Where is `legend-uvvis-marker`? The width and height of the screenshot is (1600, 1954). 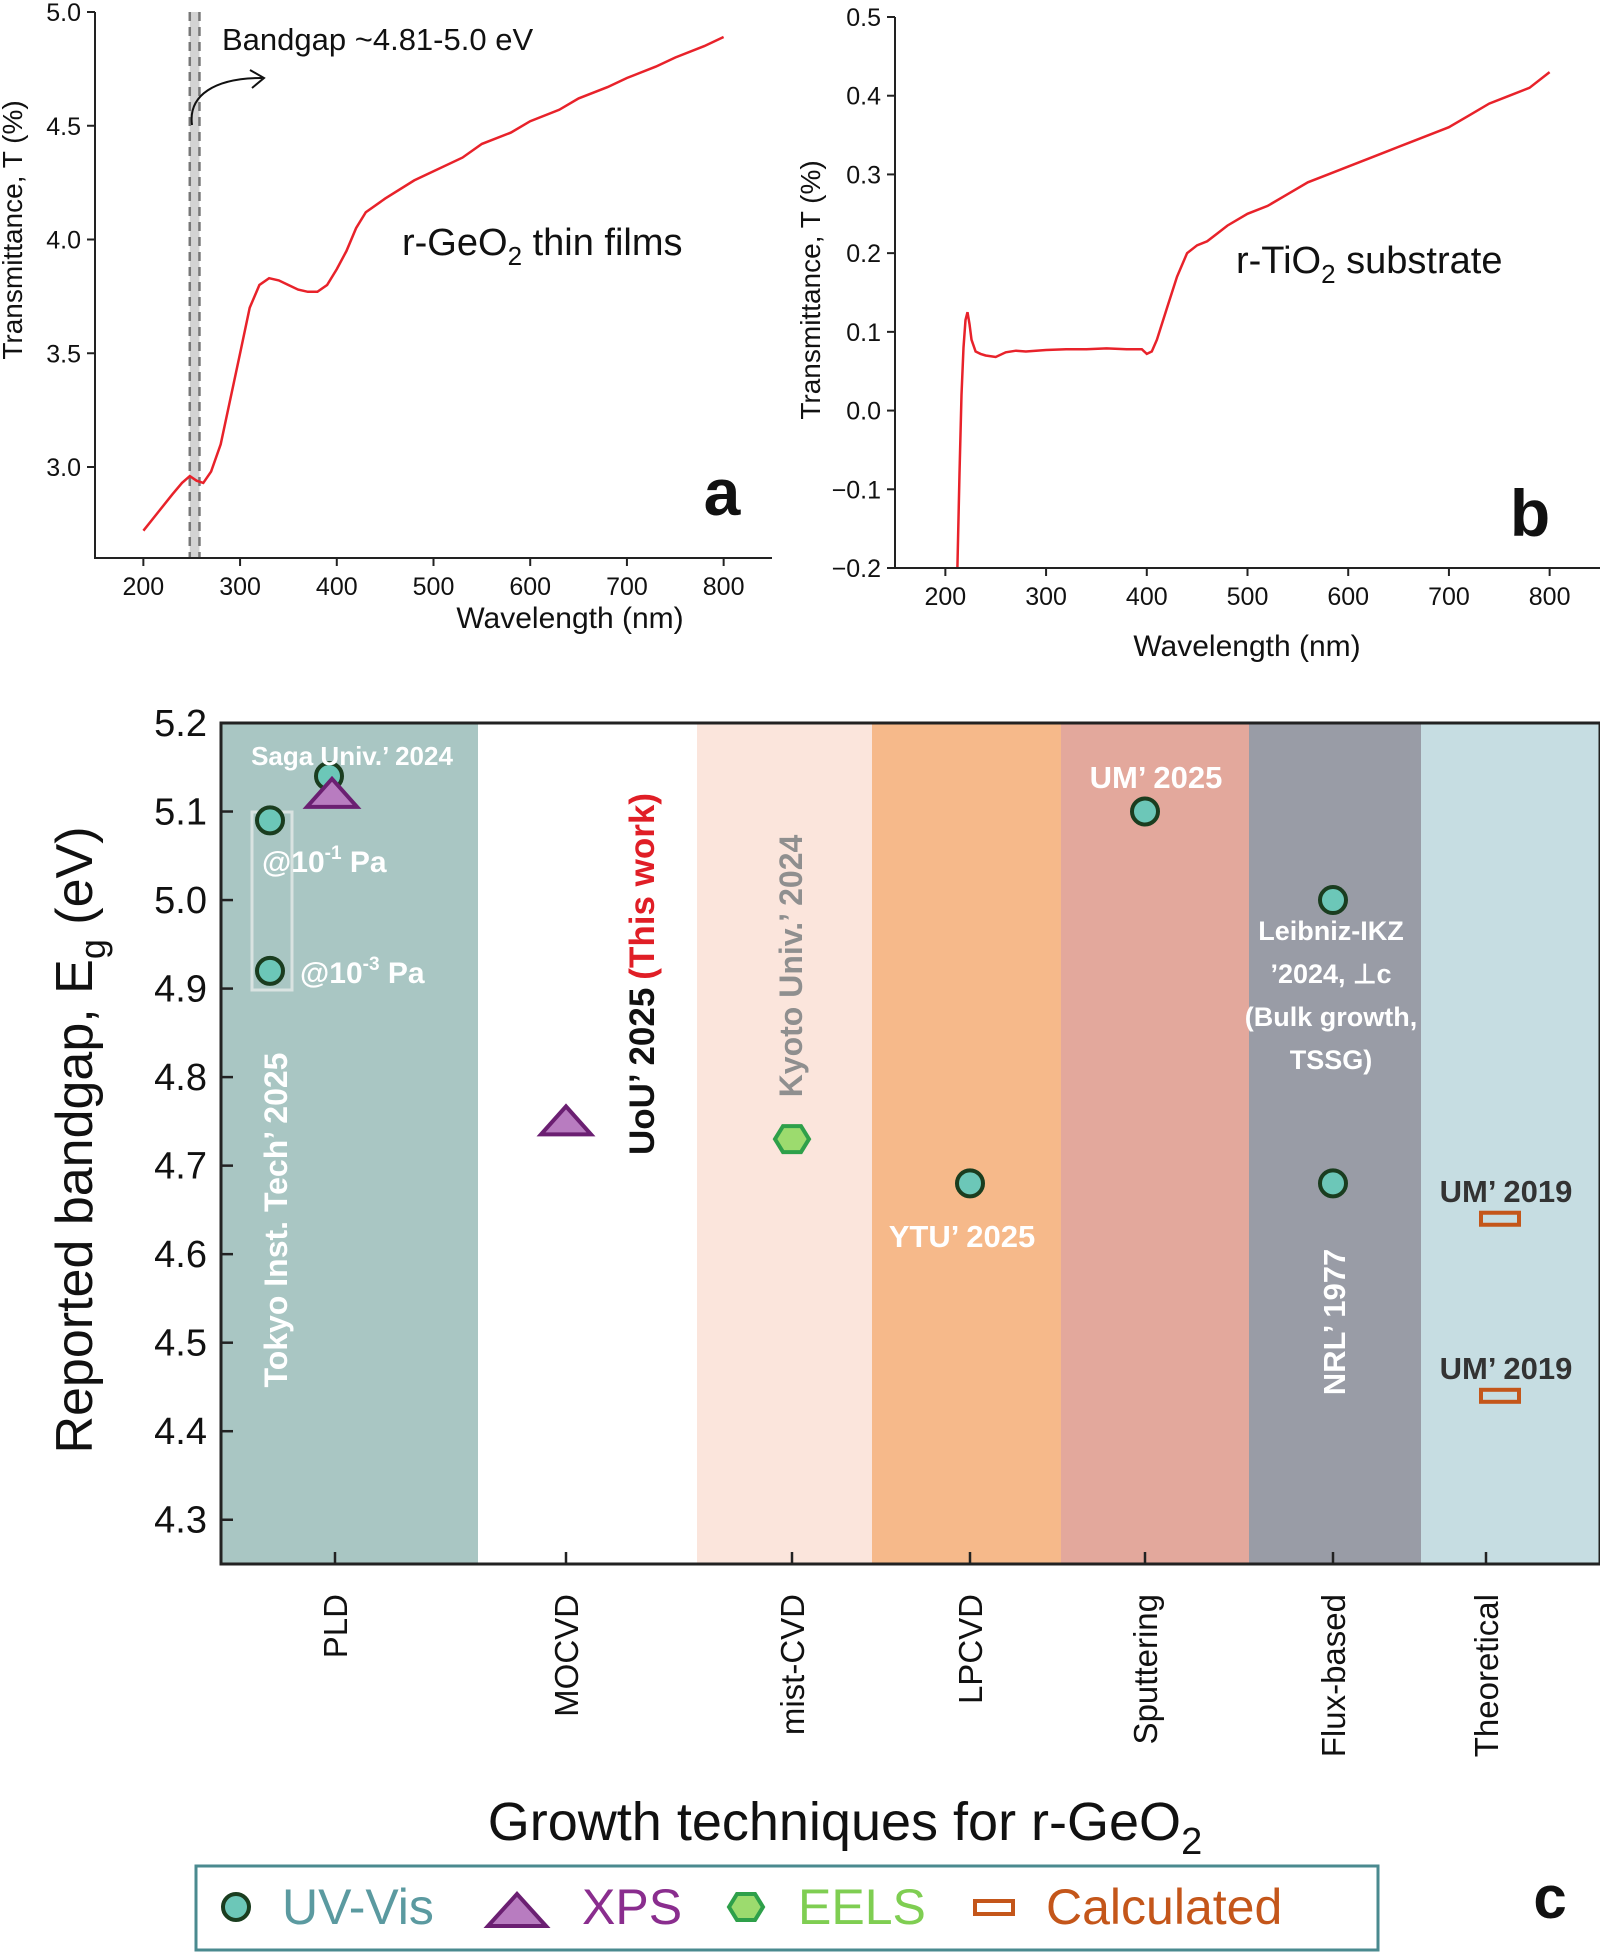
legend-uvvis-marker is located at coordinates (236, 1907).